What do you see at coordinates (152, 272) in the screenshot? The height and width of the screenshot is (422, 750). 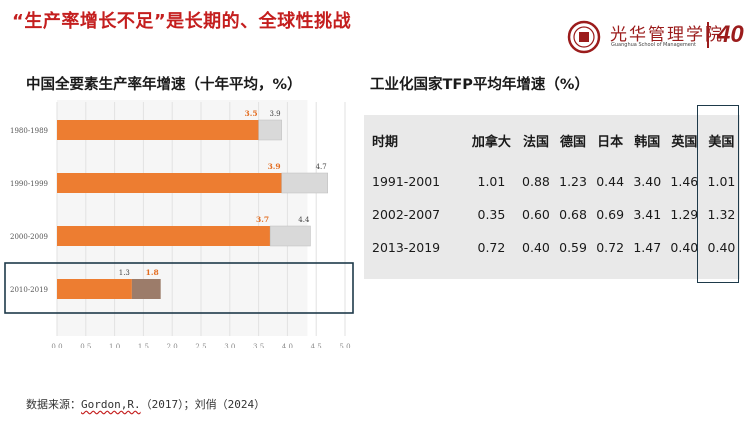 I see `data-label-orange: 1.8` at bounding box center [152, 272].